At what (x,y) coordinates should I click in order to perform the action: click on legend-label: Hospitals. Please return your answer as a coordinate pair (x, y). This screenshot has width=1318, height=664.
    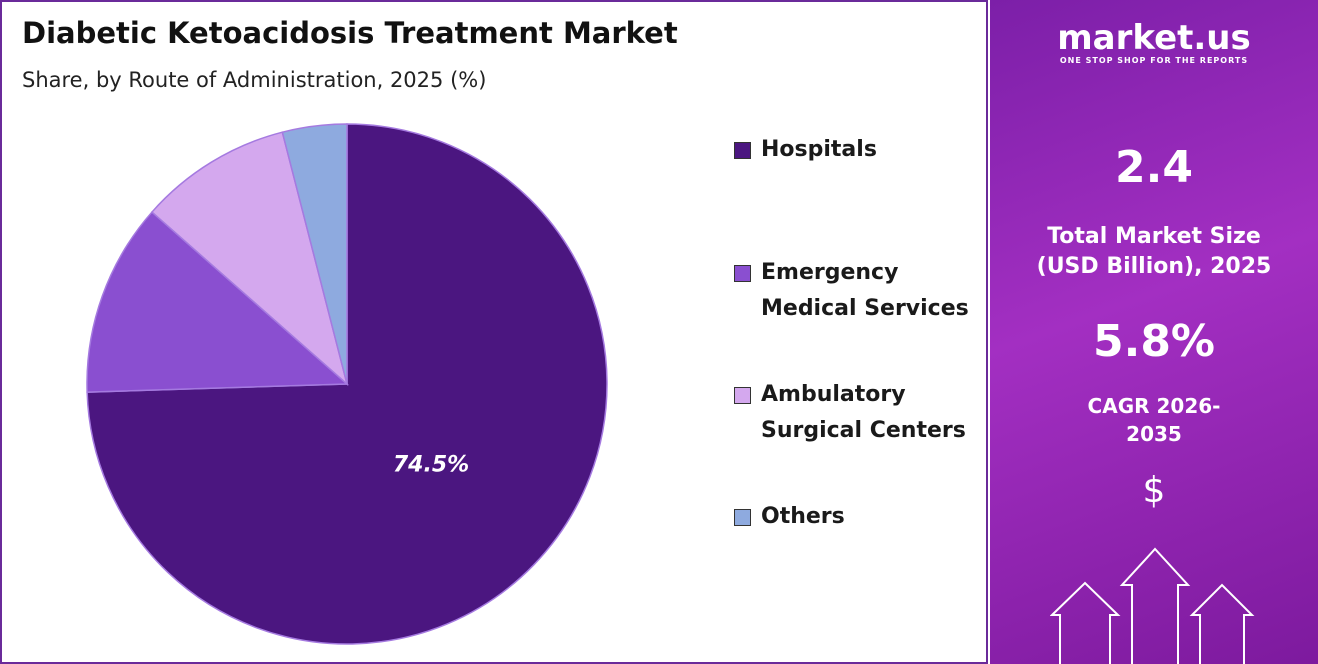
    Looking at the image, I should click on (819, 149).